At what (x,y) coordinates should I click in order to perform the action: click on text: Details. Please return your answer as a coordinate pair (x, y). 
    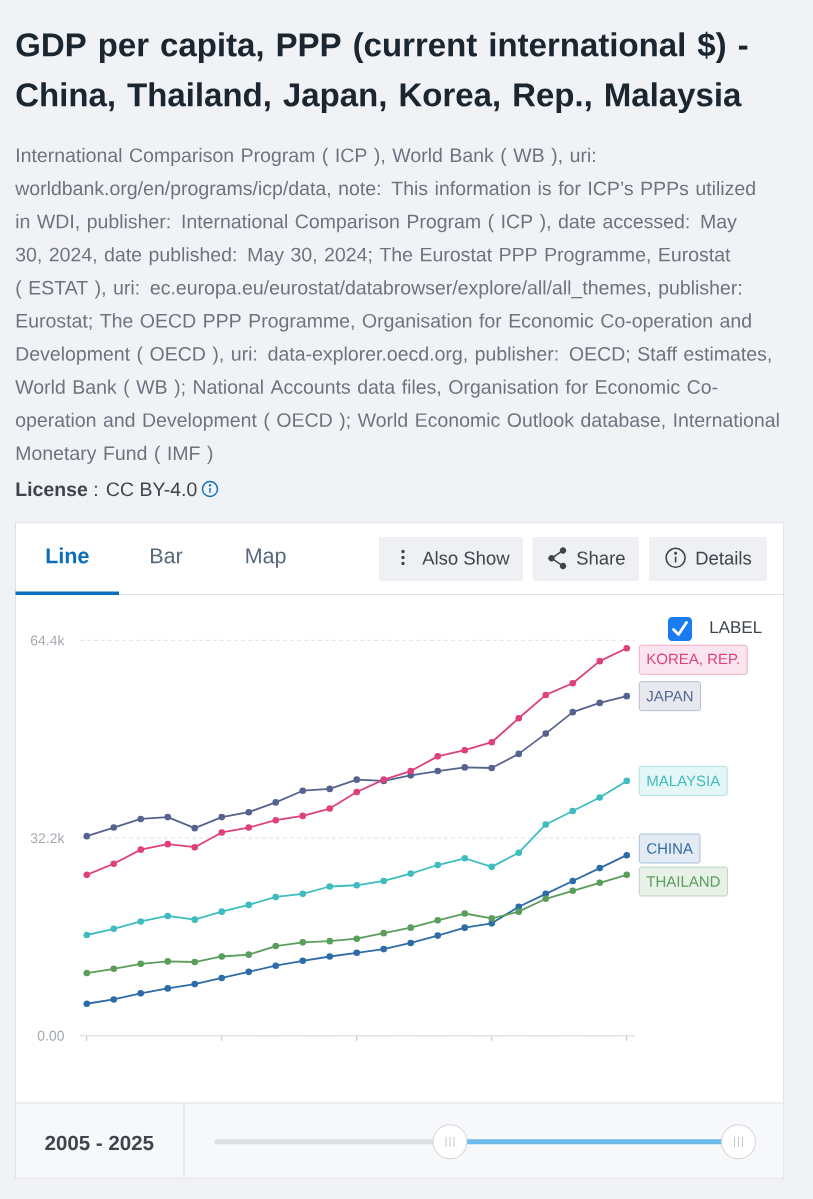
    Looking at the image, I should click on (724, 558).